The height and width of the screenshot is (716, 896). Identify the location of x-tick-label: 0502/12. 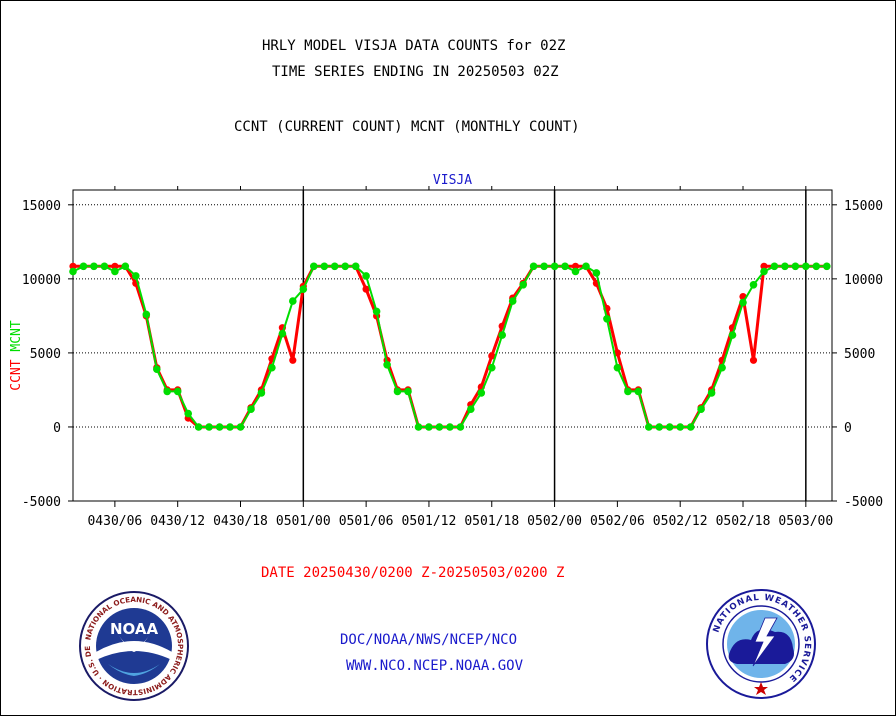
(680, 521).